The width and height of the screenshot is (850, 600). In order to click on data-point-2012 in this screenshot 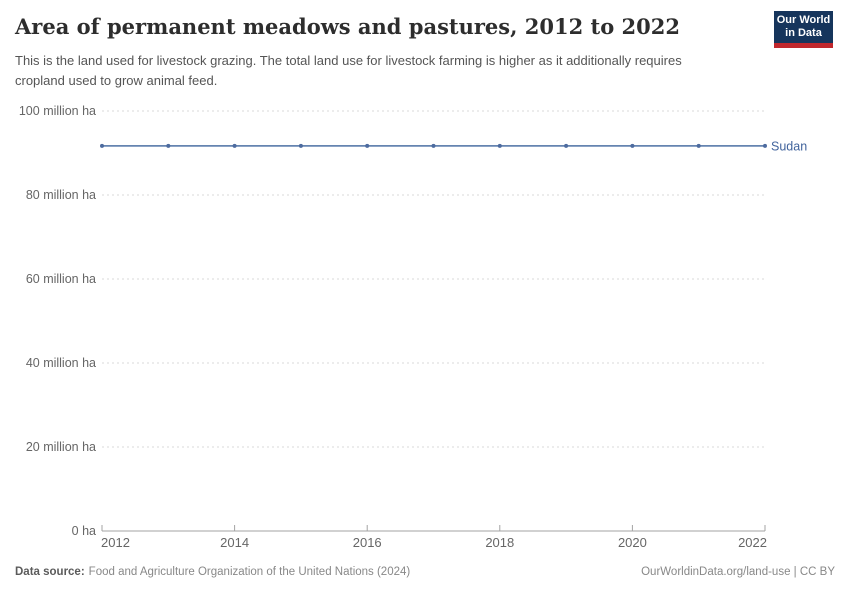, I will do `click(102, 145)`.